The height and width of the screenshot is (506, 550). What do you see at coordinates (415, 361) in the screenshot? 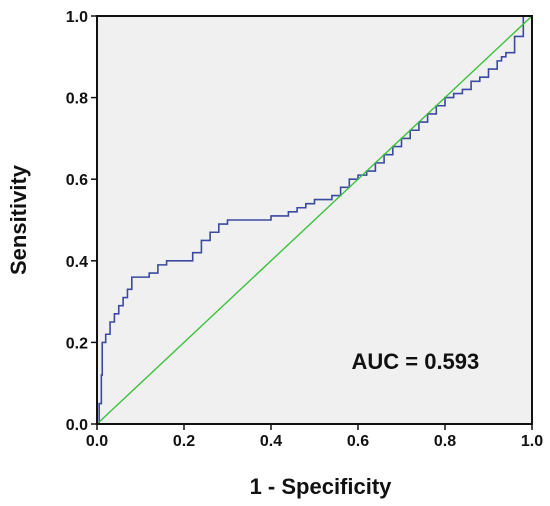
I see `auc-annotation: AUC = 0.593` at bounding box center [415, 361].